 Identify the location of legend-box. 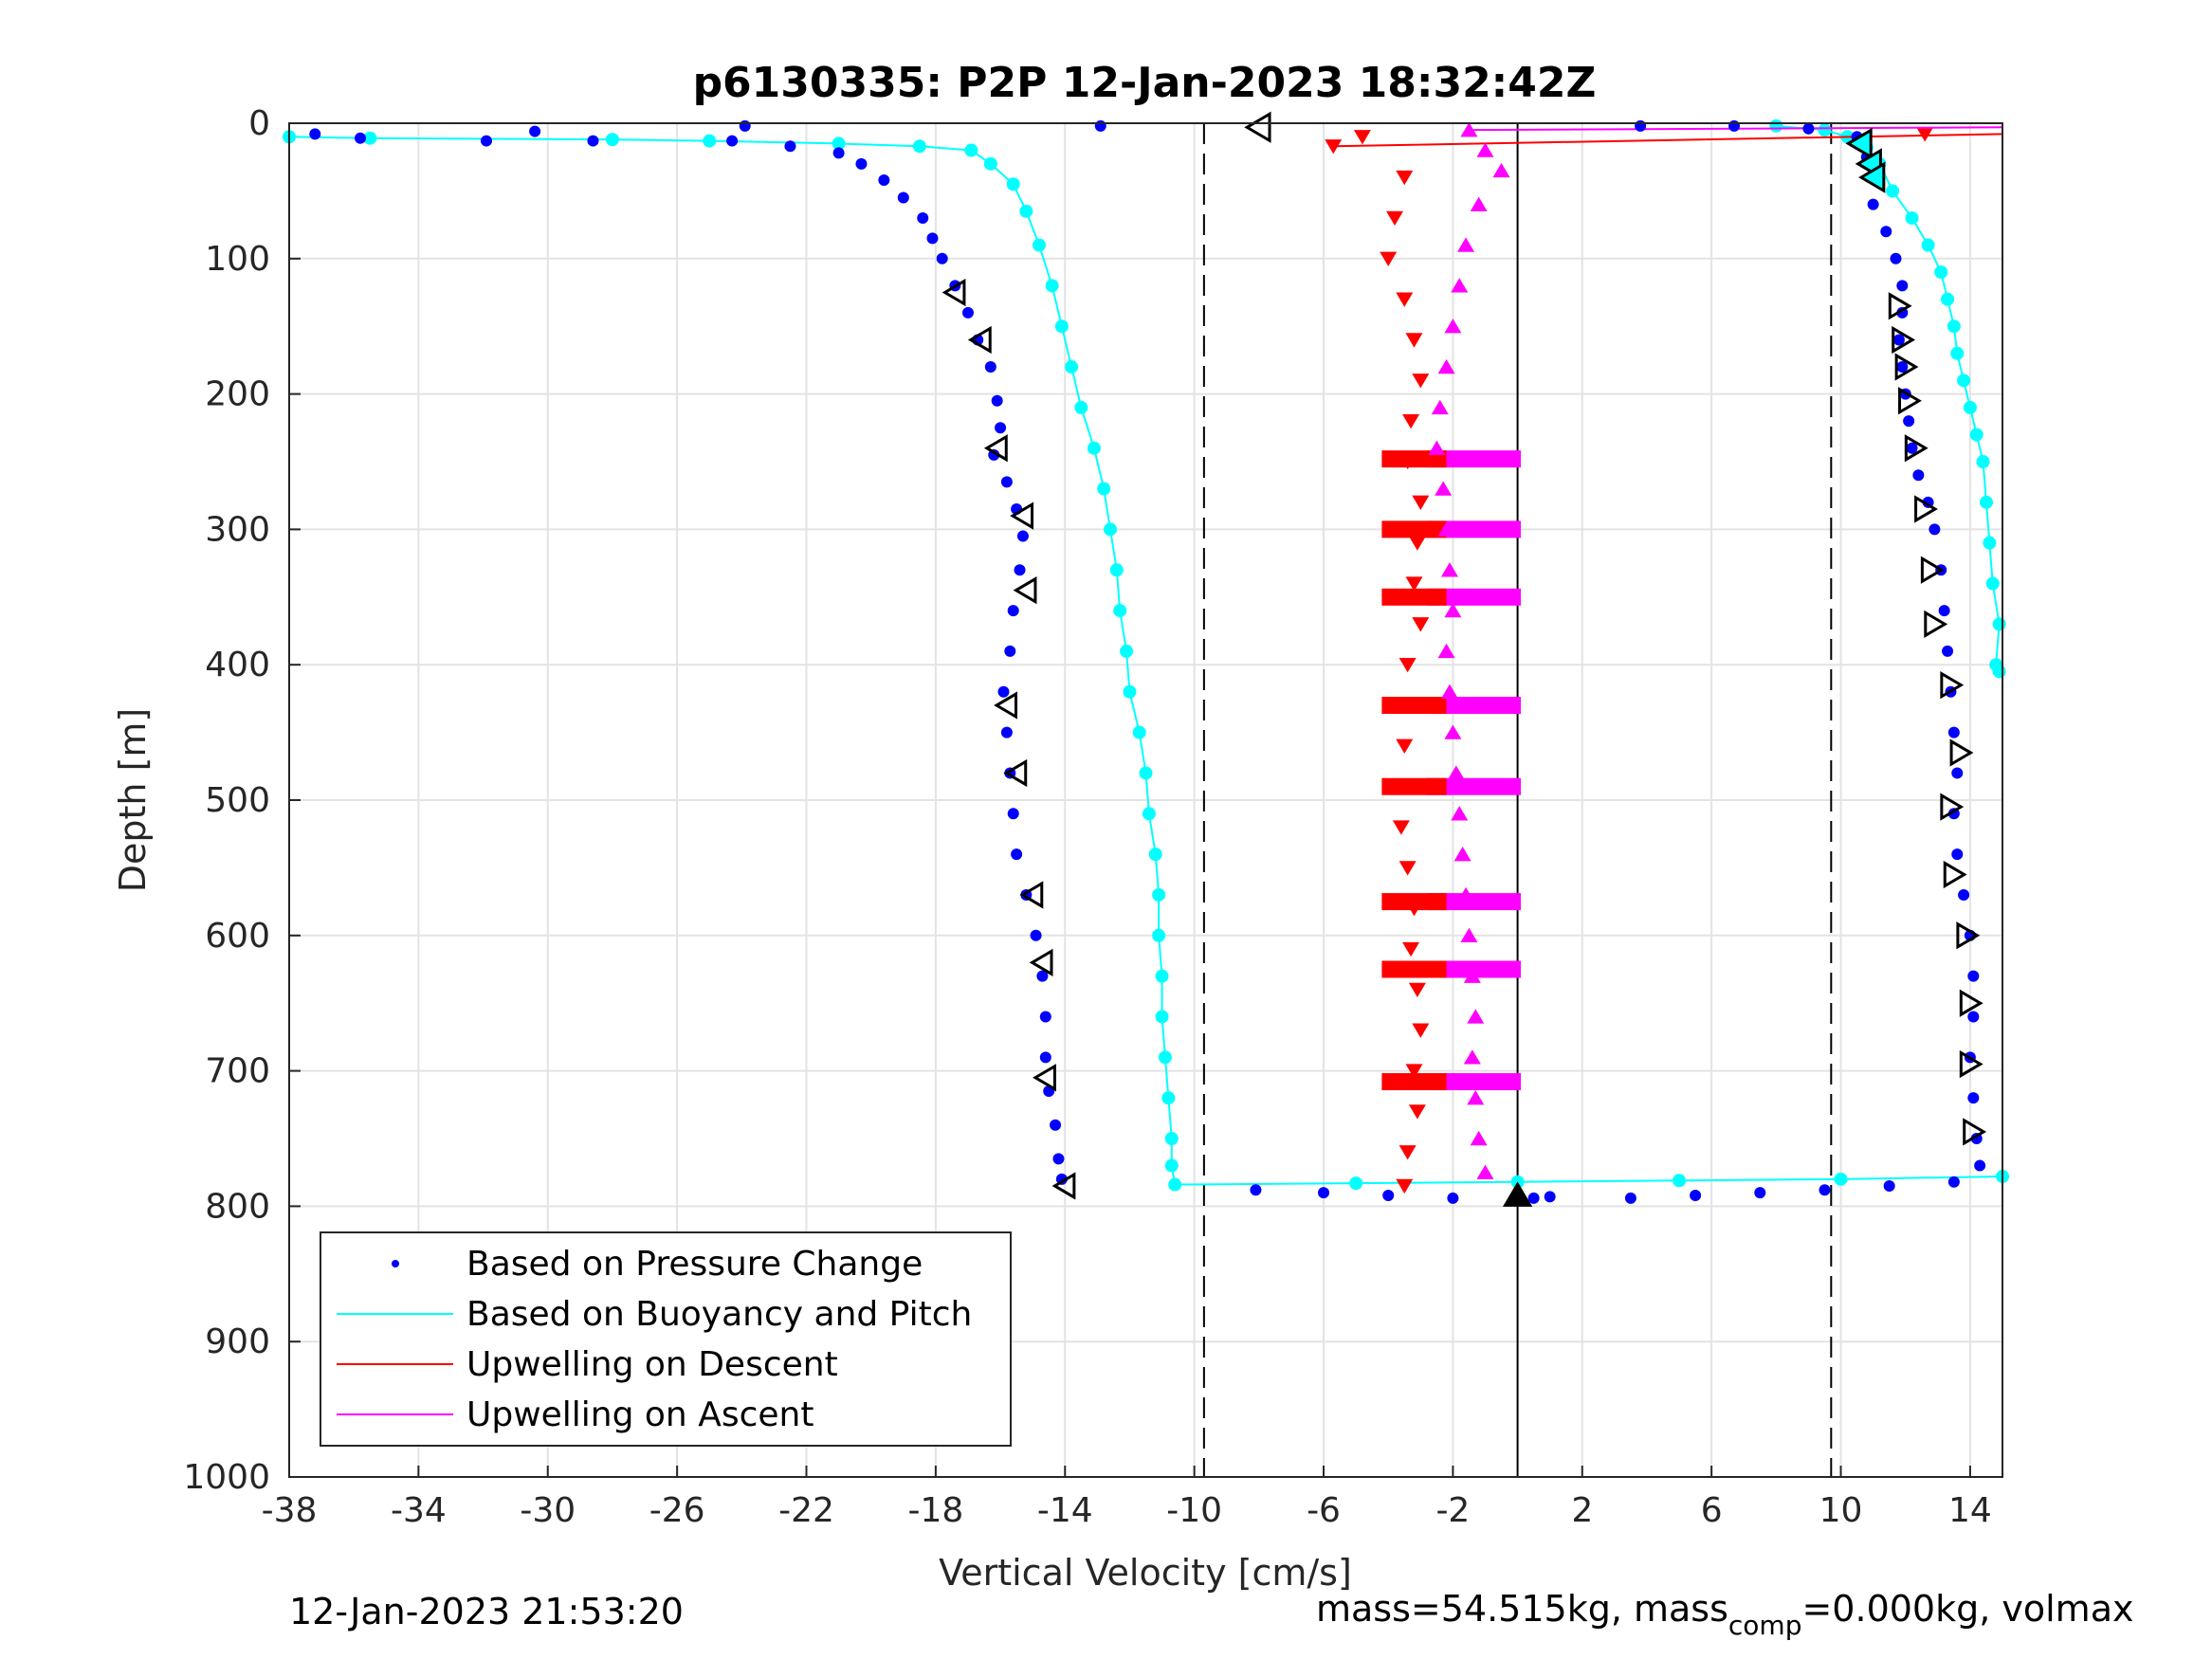
(666, 1339).